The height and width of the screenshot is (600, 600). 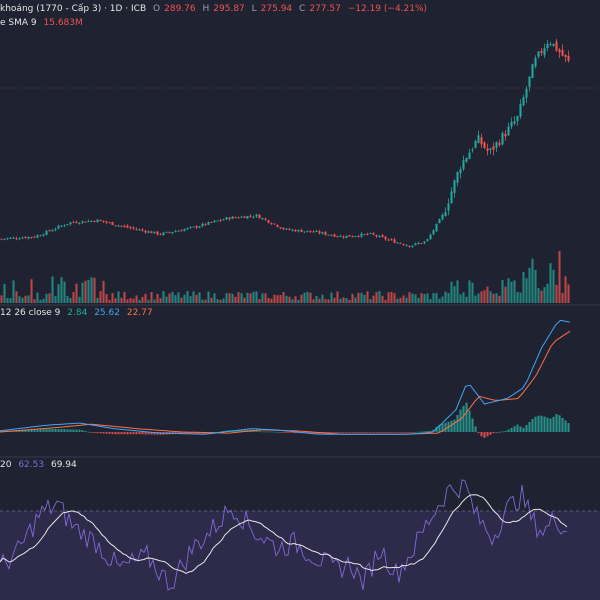 I want to click on volume-sma-value: 15.683M, so click(x=63, y=23).